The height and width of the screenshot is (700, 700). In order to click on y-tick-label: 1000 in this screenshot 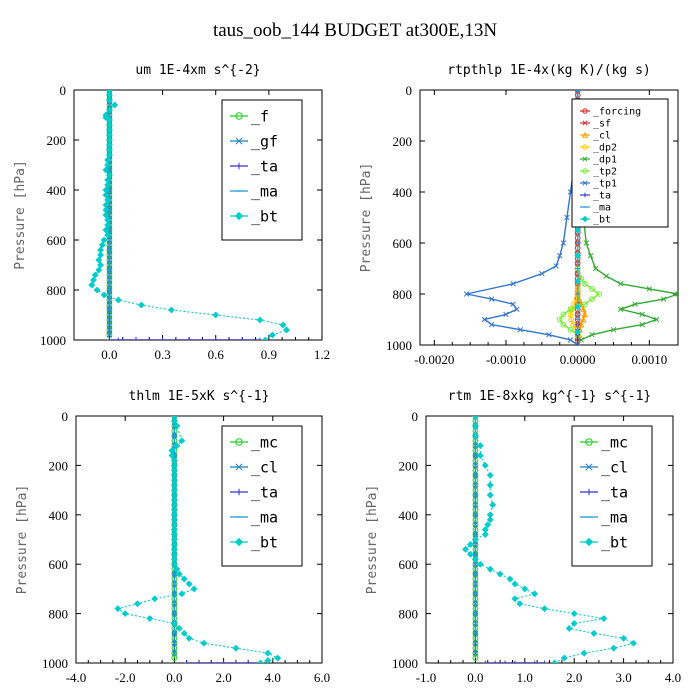, I will do `click(399, 345)`.